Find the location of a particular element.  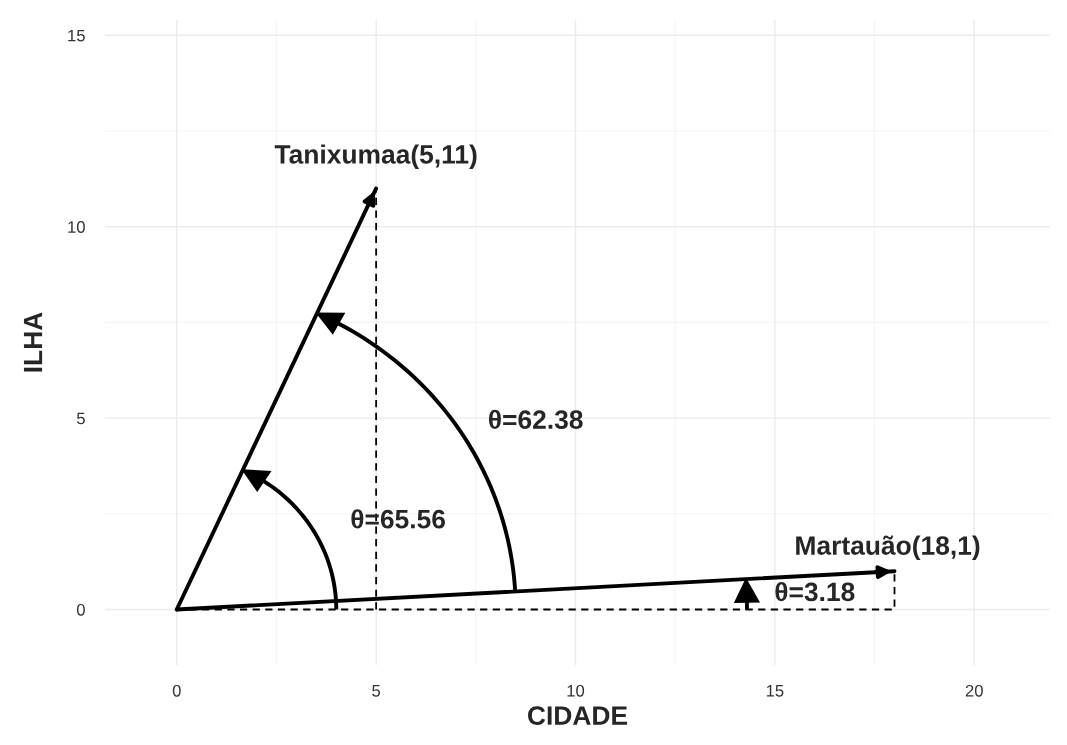

x-tick-label: 5 is located at coordinates (376, 691).